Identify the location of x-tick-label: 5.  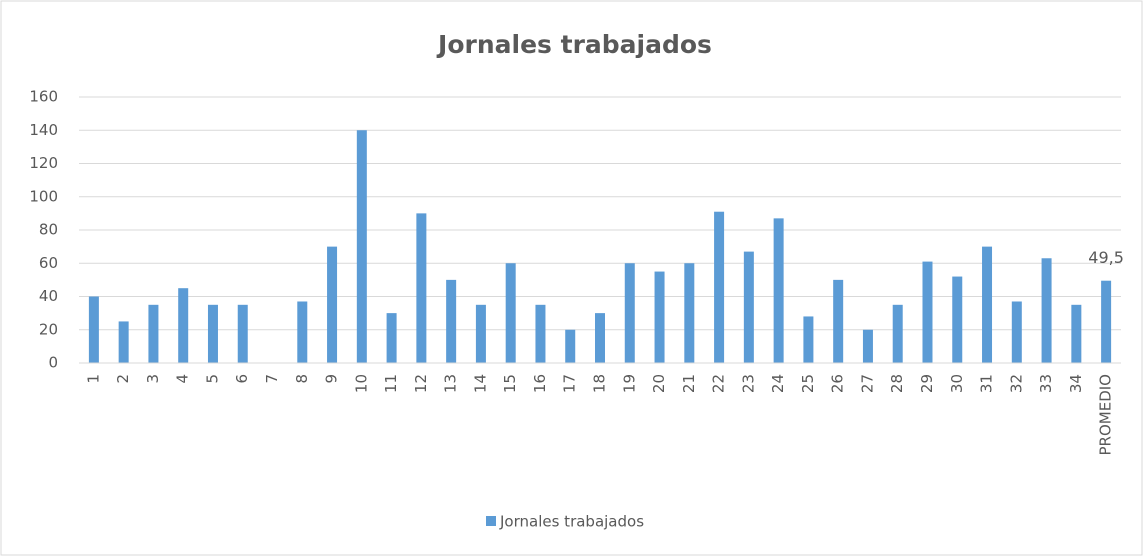
(212, 379).